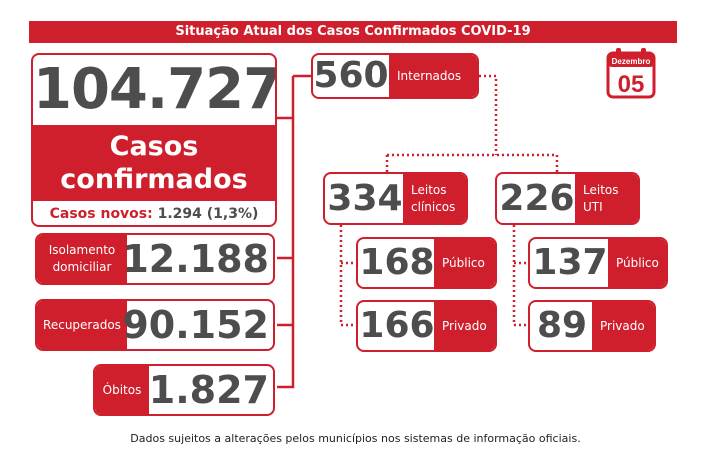 This screenshot has width=711, height=466. I want to click on calendar-icon: Dezembro 05, so click(631, 73).